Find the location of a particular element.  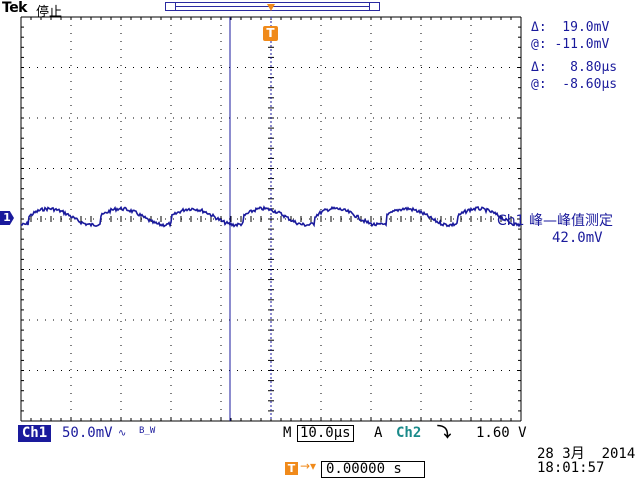

time-at-readout: @: -8.60µs is located at coordinates (574, 84).